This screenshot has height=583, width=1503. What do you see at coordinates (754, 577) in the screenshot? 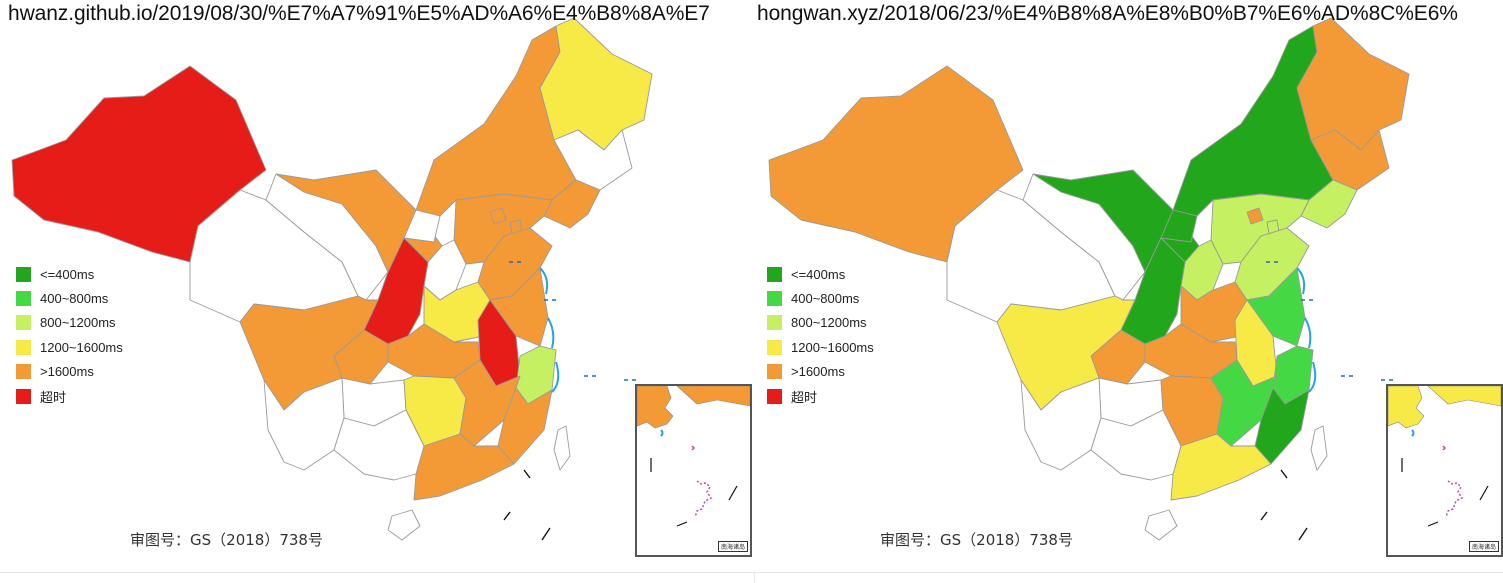
I see `panel-divider` at bounding box center [754, 577].